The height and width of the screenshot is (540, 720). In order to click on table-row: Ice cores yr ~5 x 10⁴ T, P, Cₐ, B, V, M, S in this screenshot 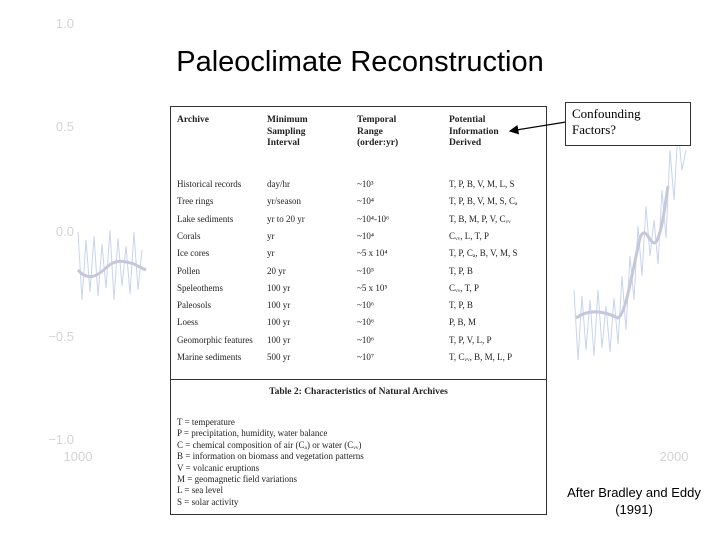, I will do `click(358, 255)`.